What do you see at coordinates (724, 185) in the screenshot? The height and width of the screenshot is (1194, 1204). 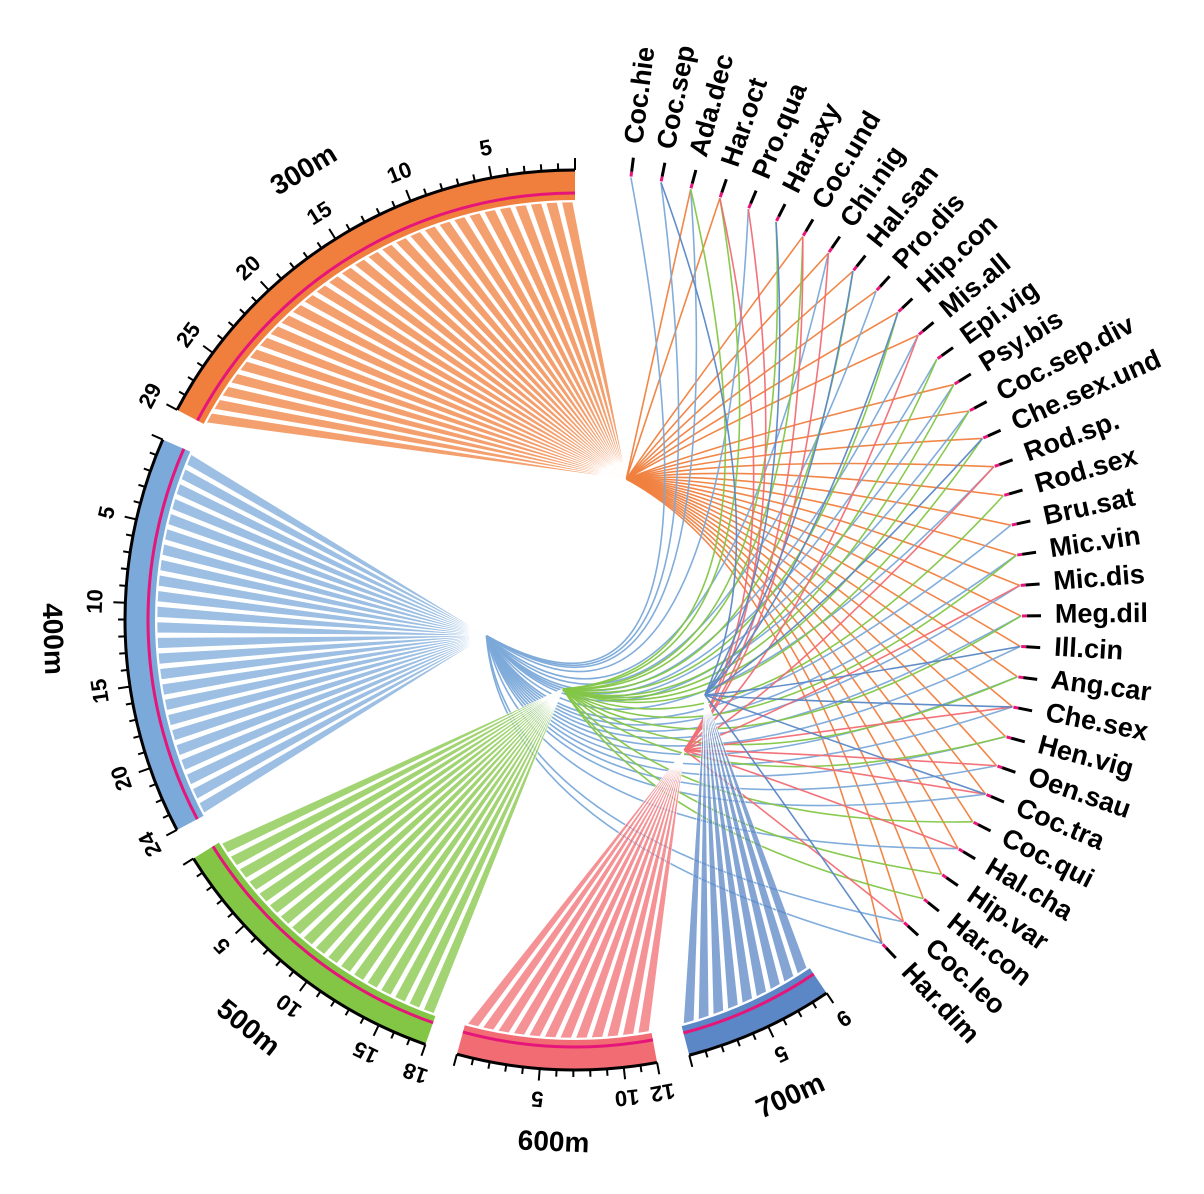 I see `species-mark-black-har-oct` at bounding box center [724, 185].